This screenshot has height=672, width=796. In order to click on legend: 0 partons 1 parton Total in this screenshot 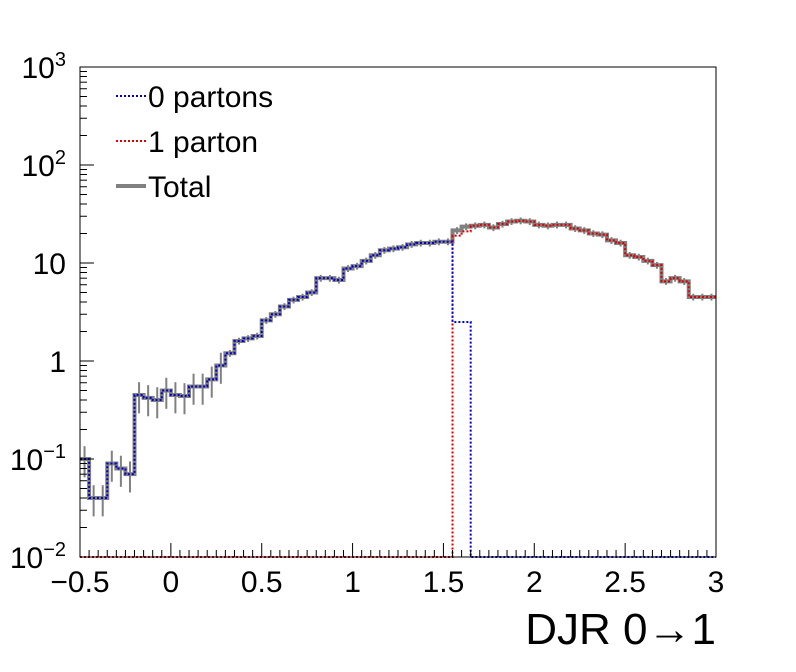, I will do `click(194, 142)`.